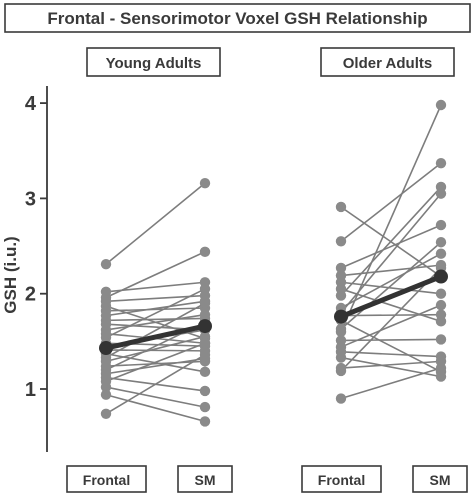 This screenshot has height=497, width=475. I want to click on x-label-young-frontal: Frontal, so click(106, 480).